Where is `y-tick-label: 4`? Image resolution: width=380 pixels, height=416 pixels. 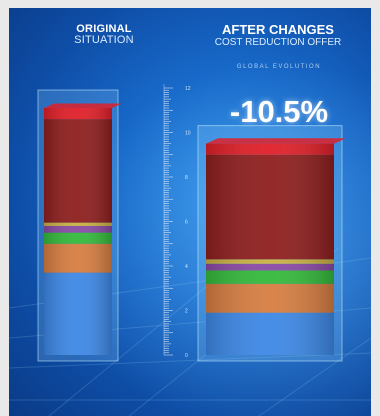
y-tick-label: 4 is located at coordinates (186, 267).